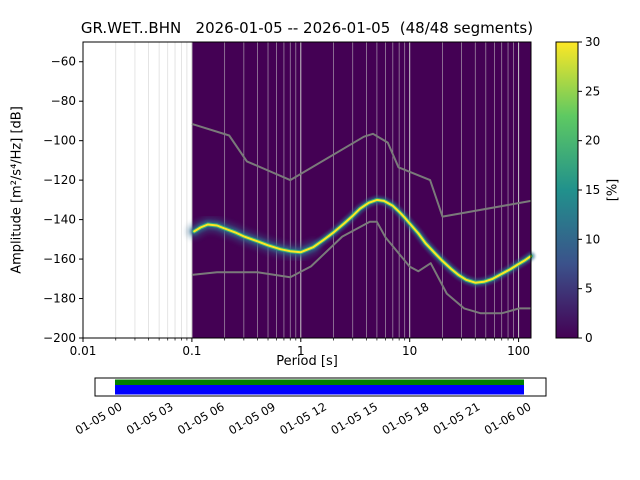 The width and height of the screenshot is (640, 480). What do you see at coordinates (201, 418) in the screenshot?
I see `time-tick-label: 01-05 06` at bounding box center [201, 418].